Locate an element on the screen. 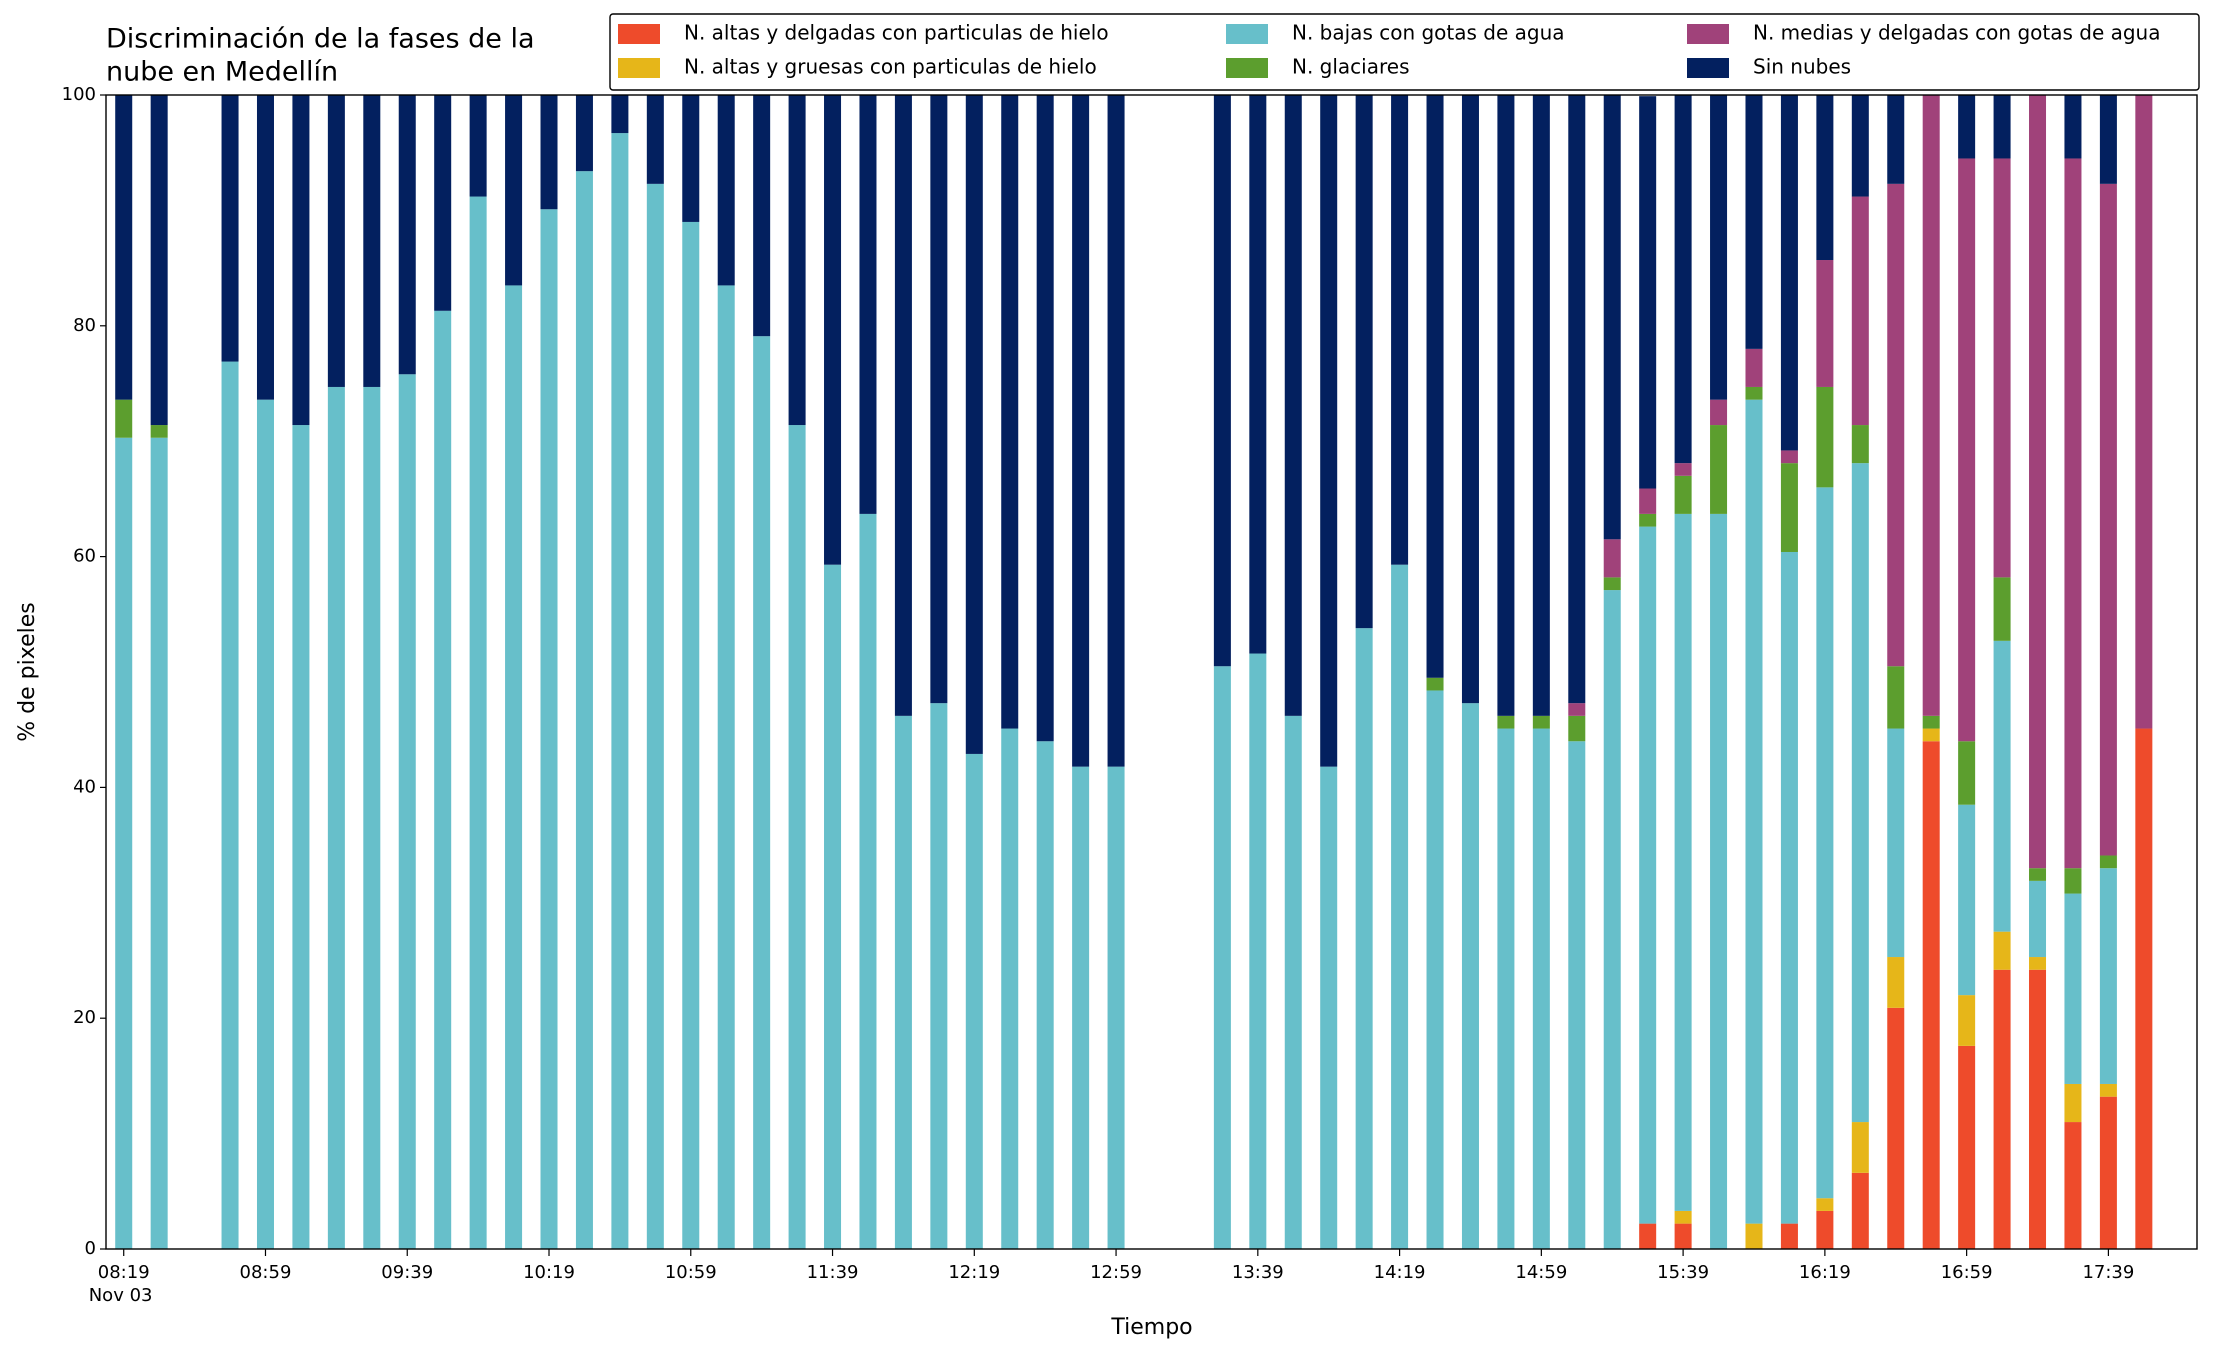 This screenshot has height=1355, width=2216. x-tick-label: 13:39 is located at coordinates (1258, 1272).